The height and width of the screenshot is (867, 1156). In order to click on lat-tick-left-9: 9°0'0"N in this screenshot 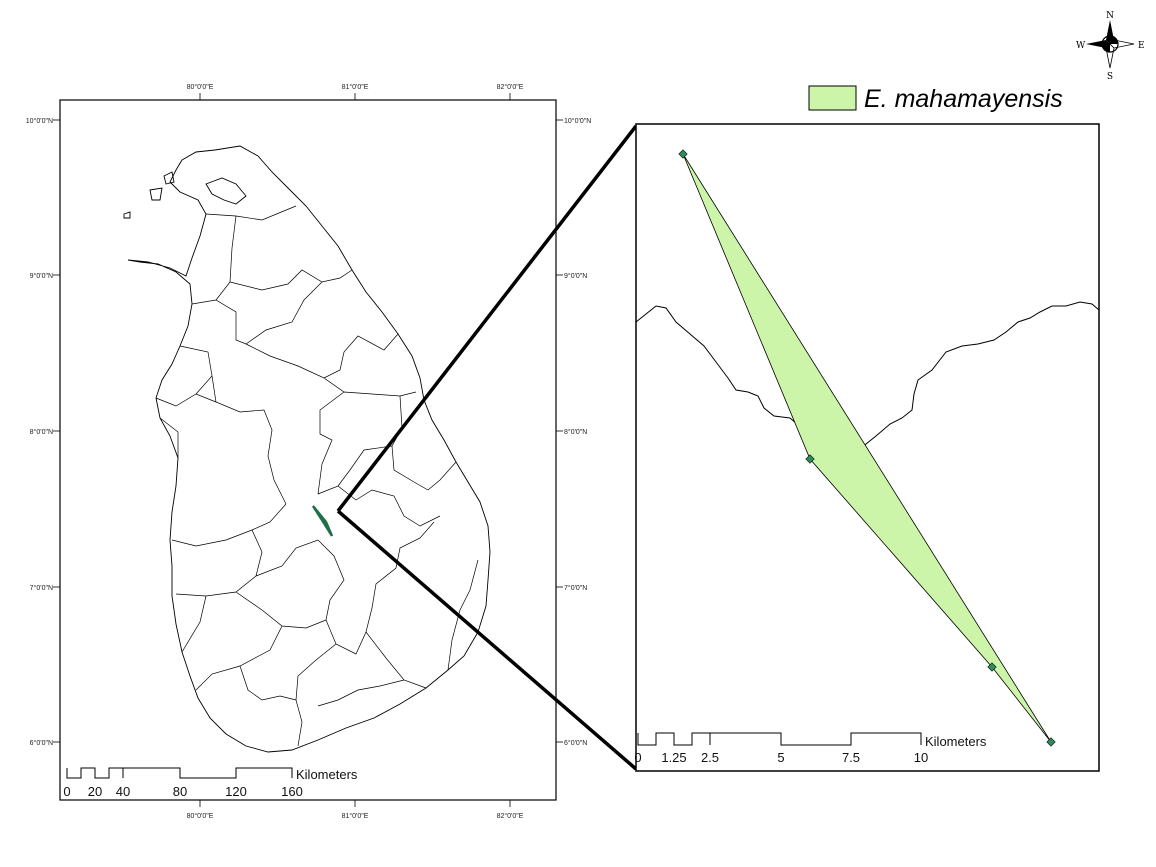, I will do `click(41, 276)`.